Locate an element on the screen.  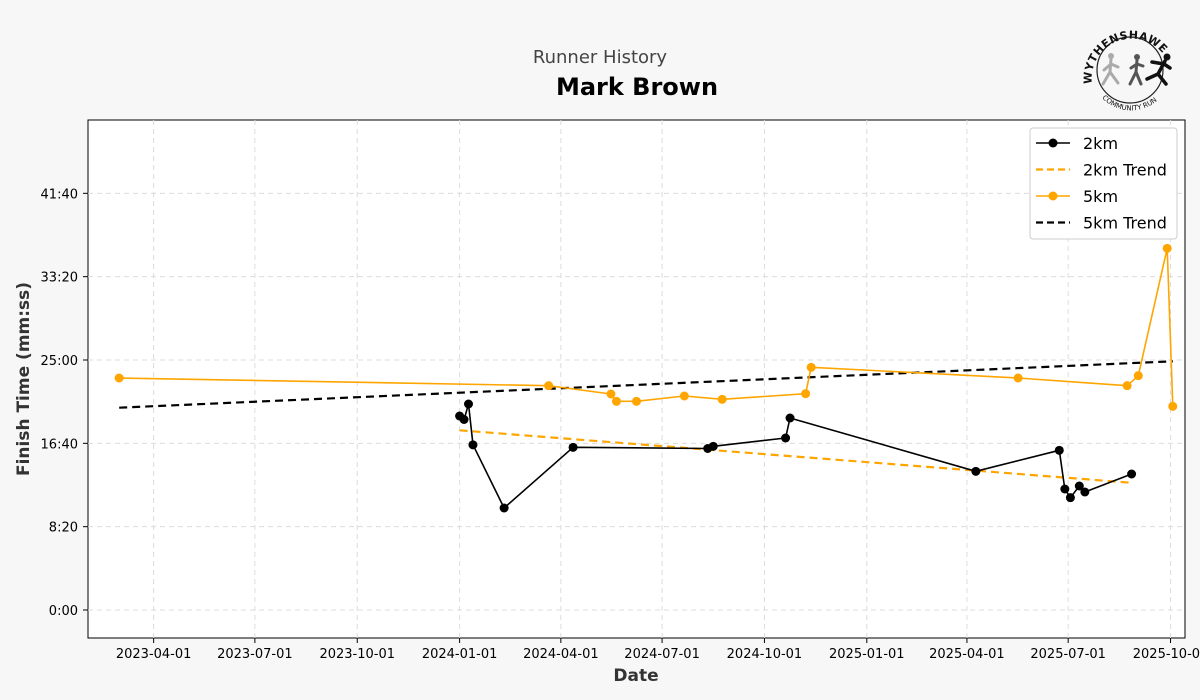
x-axis-title: Date is located at coordinates (635, 676).